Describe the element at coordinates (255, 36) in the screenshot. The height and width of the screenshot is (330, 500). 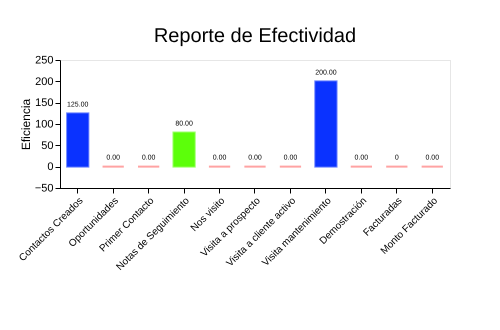
I see `chart-title: Reporte de Efectividad` at that location.